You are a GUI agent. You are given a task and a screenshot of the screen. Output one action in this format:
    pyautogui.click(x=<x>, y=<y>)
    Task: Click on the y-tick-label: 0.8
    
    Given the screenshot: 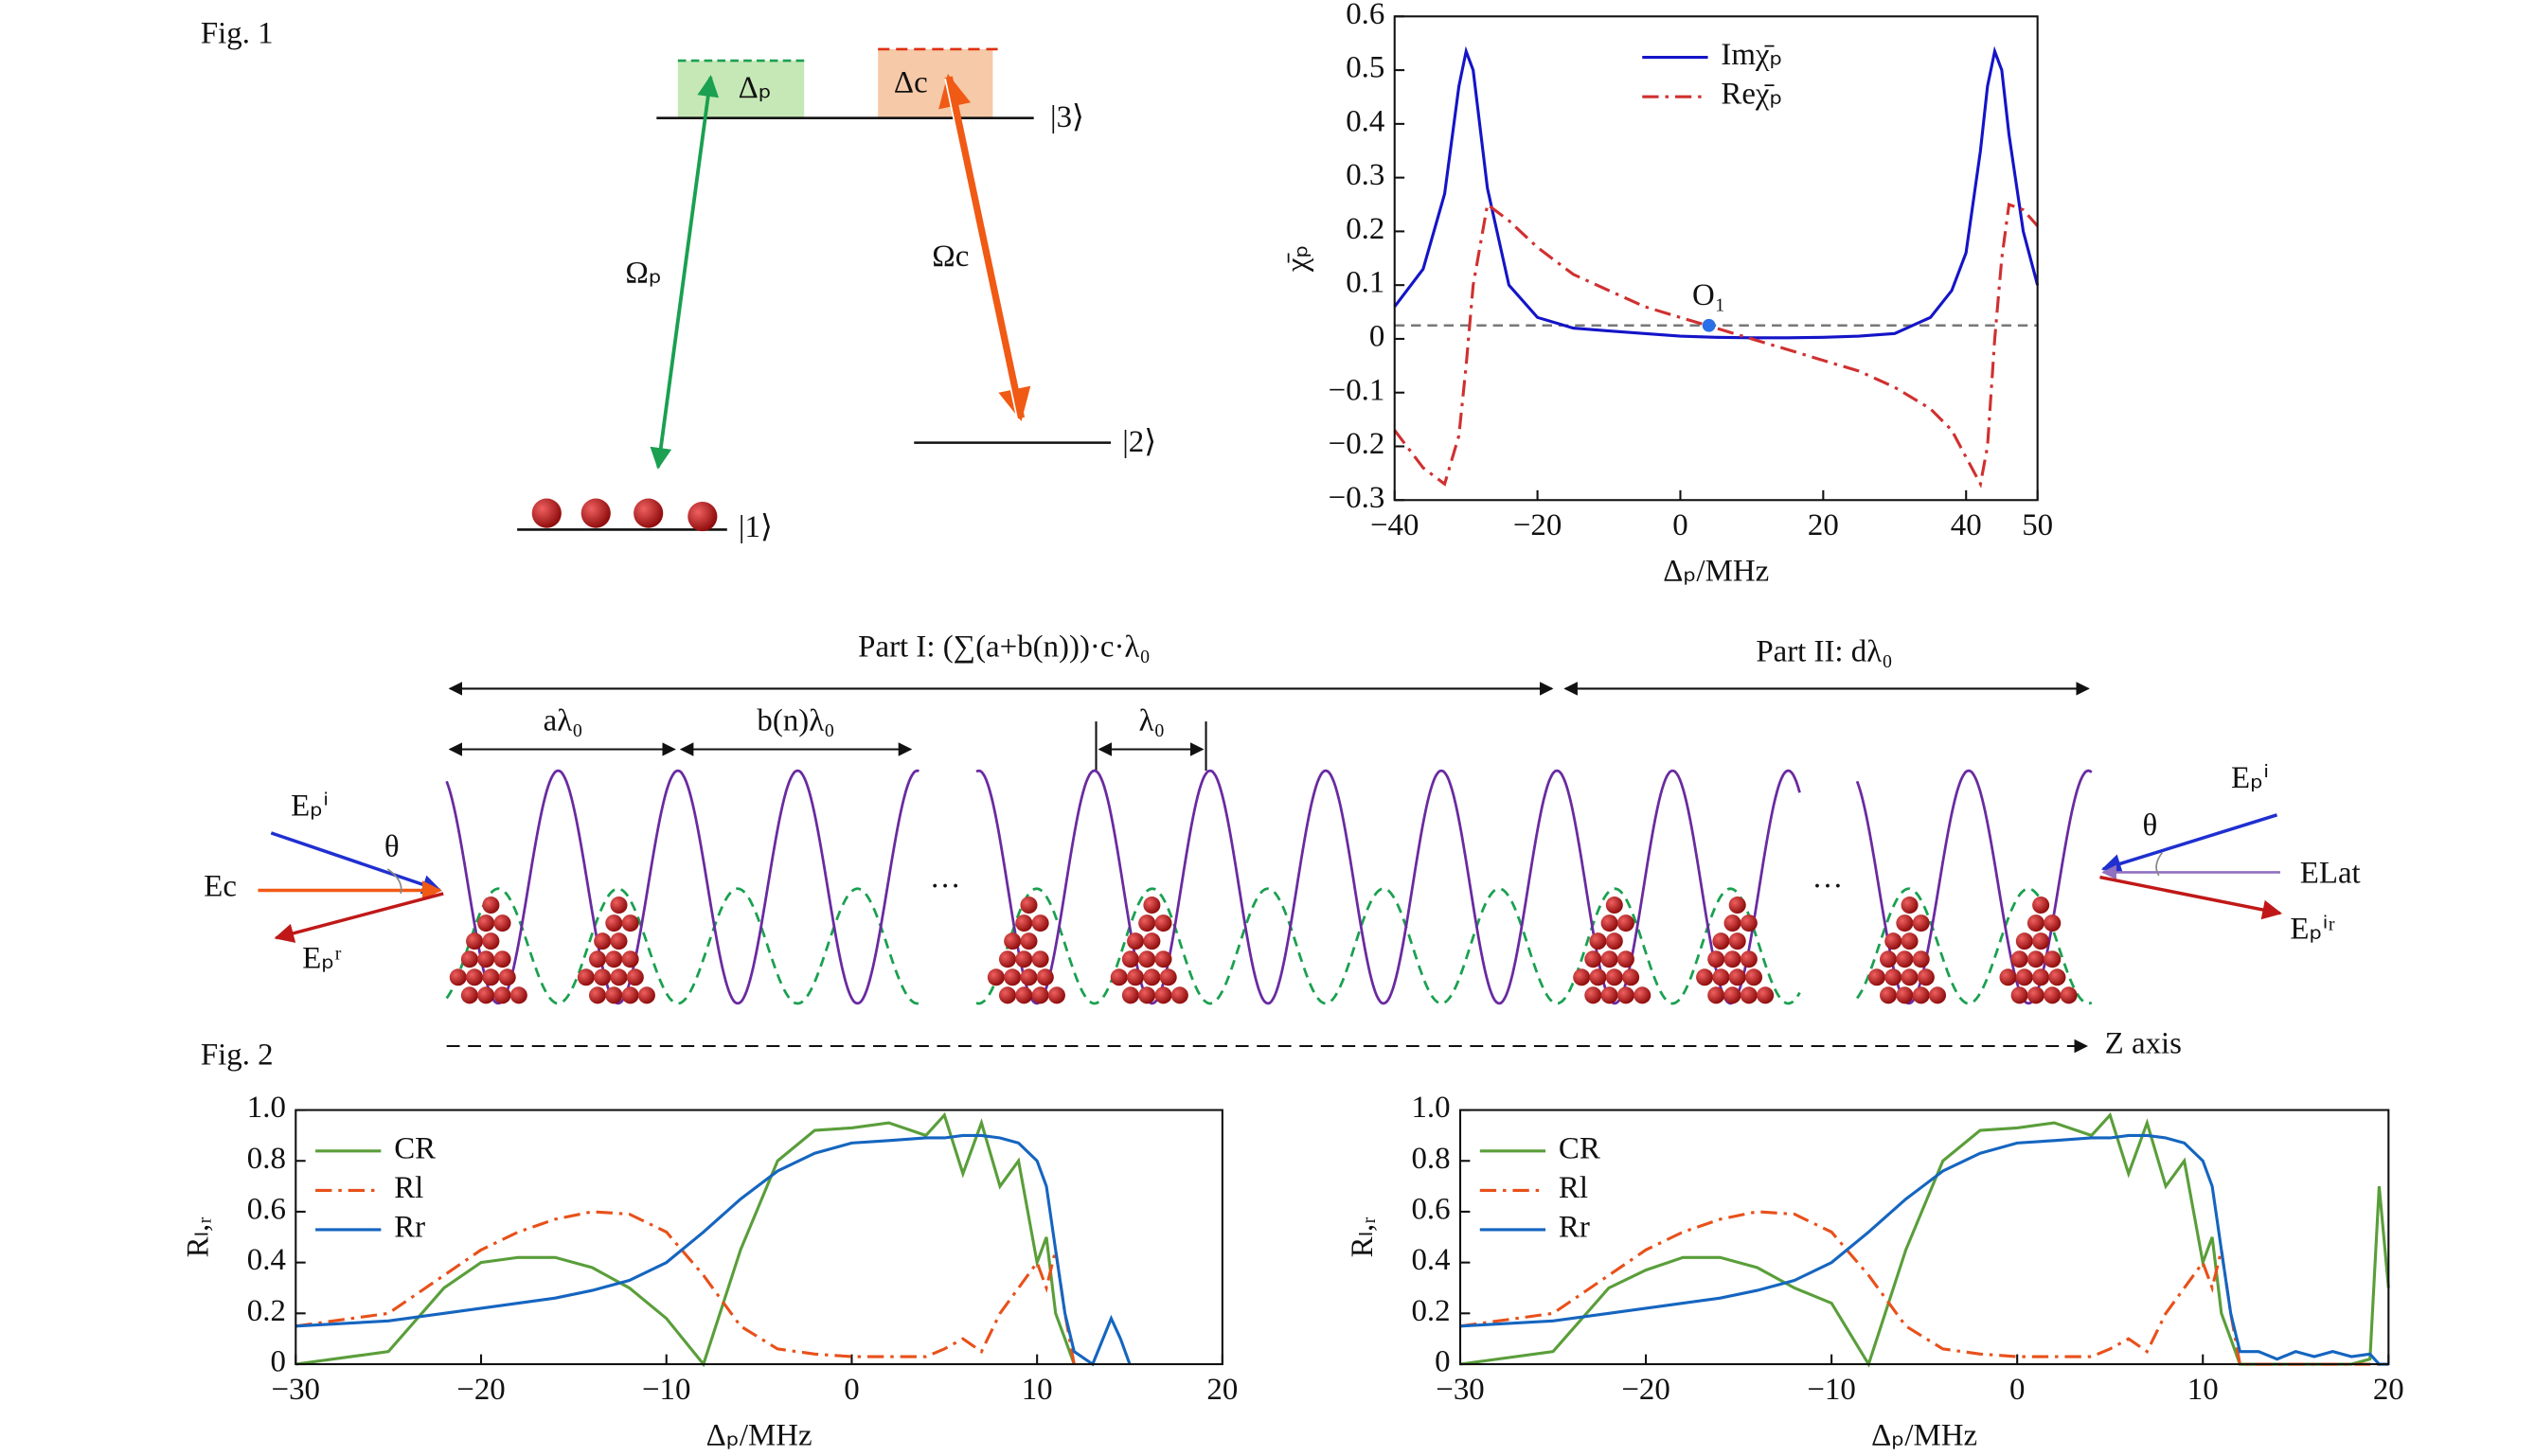 What is the action you would take?
    pyautogui.click(x=266, y=1159)
    